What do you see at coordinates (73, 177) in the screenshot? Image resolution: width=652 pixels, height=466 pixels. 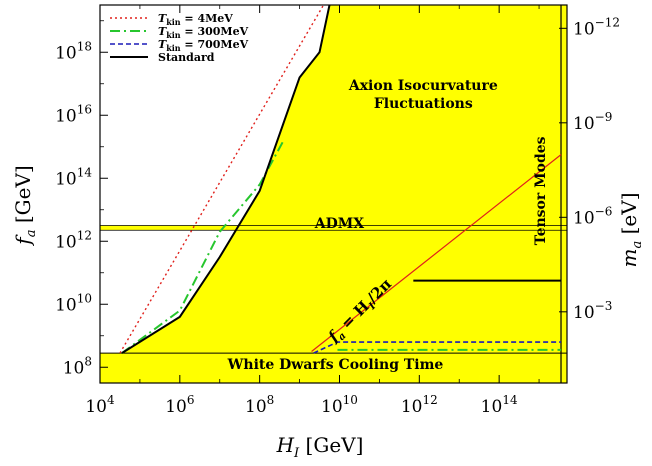 I see `y-tick-label: 10¹⁴` at bounding box center [73, 177].